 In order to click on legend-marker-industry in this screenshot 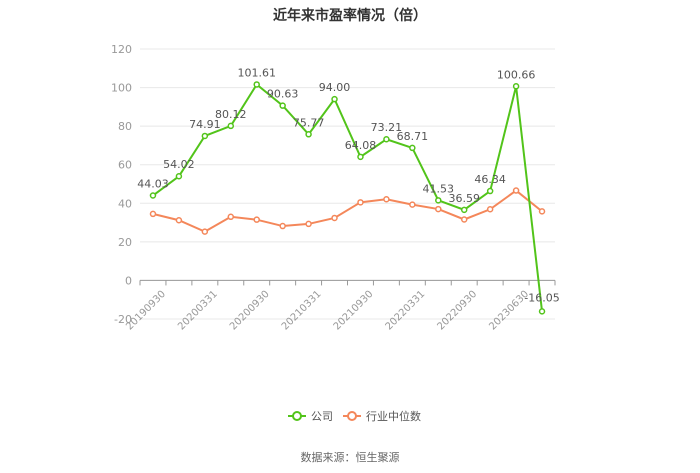, I will do `click(352, 416)`.